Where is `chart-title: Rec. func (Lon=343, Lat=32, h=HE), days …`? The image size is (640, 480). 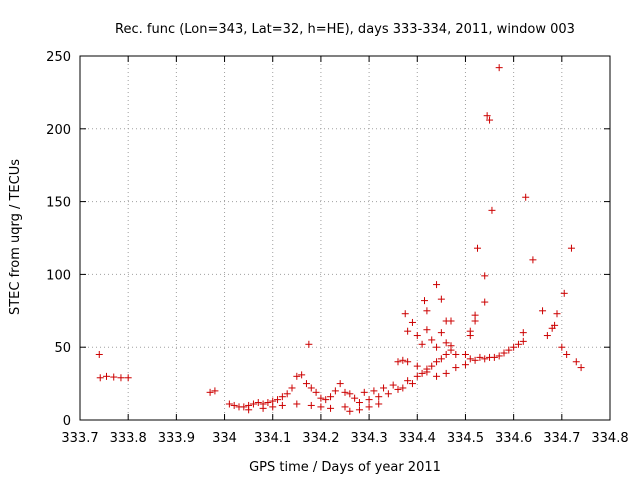 chart-title: Rec. func (Lon=343, Lat=32, h=HE), days … is located at coordinates (345, 29).